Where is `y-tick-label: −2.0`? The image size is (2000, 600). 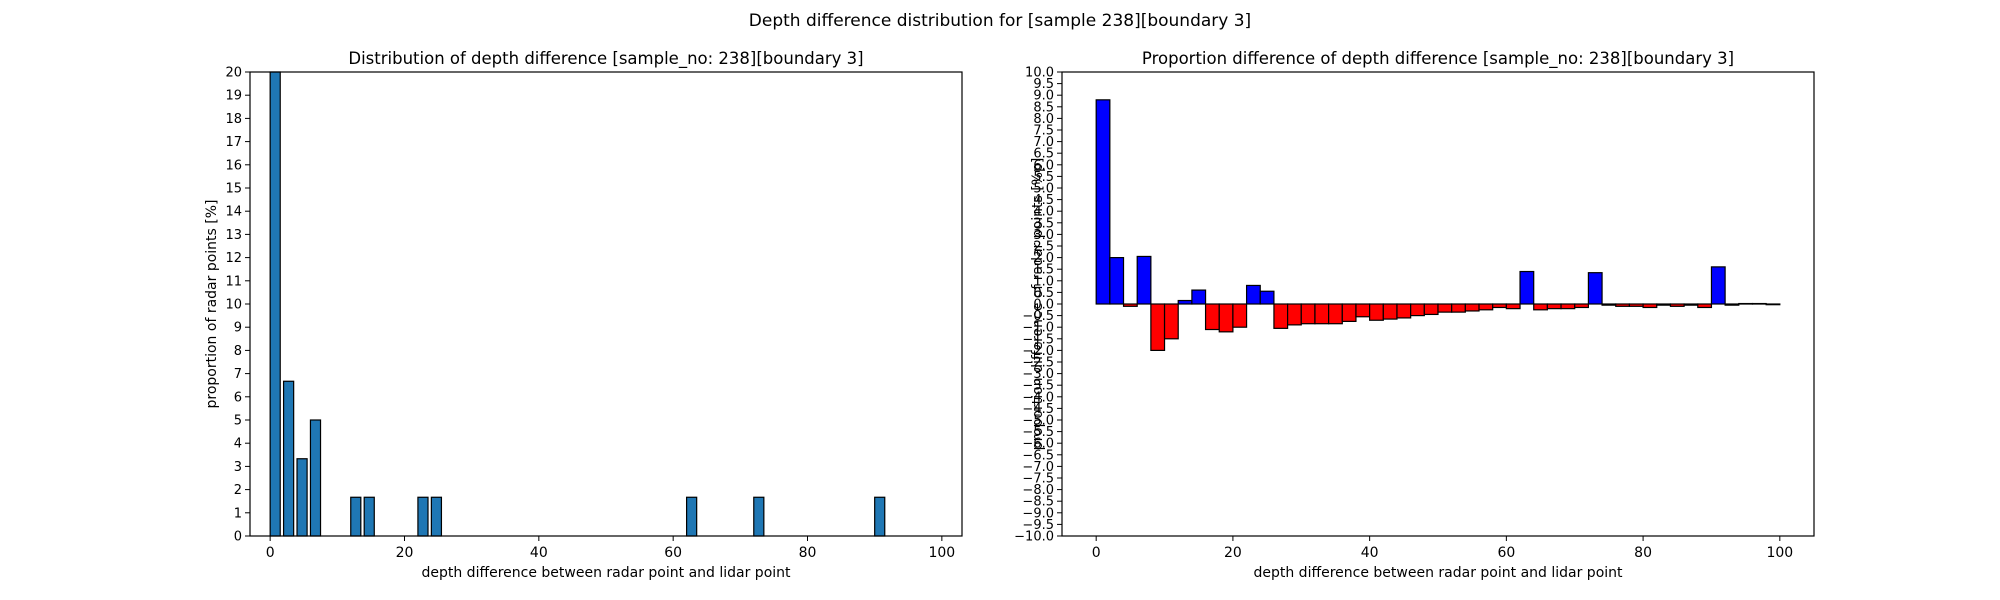 y-tick-label: −2.0 is located at coordinates (1038, 351).